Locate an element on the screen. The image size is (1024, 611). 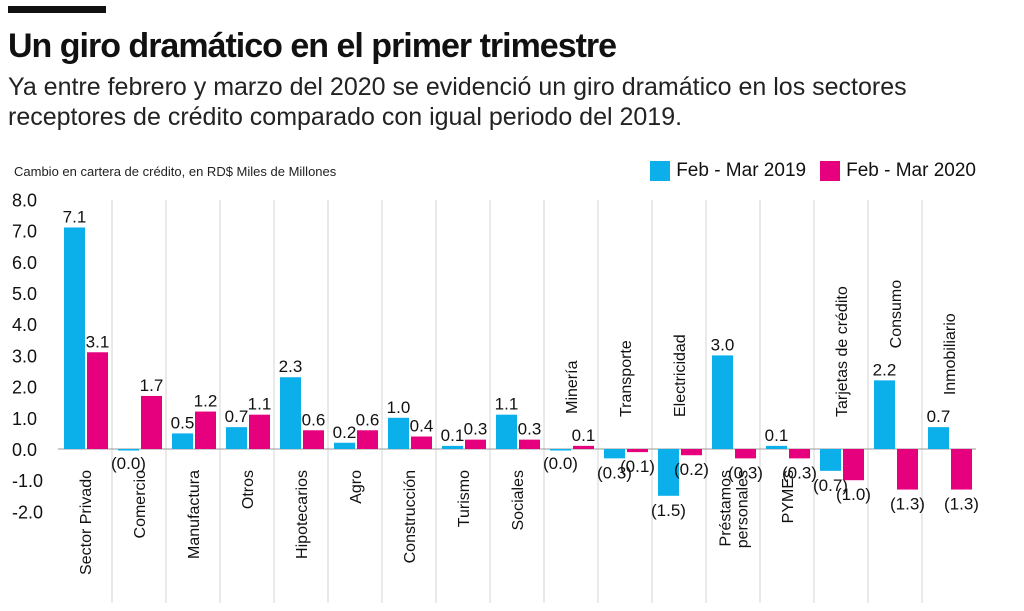
data-label-2019: 0.1 is located at coordinates (453, 435).